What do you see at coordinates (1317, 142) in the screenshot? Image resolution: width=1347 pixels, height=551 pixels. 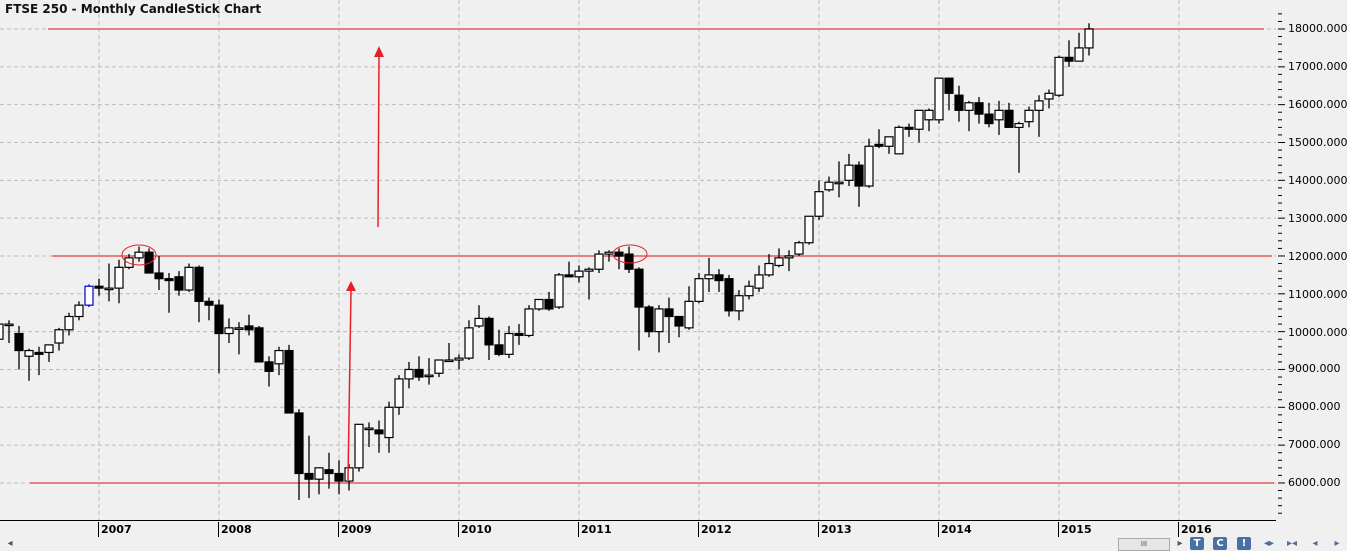 I see `y-tick-label: 15000.000` at bounding box center [1317, 142].